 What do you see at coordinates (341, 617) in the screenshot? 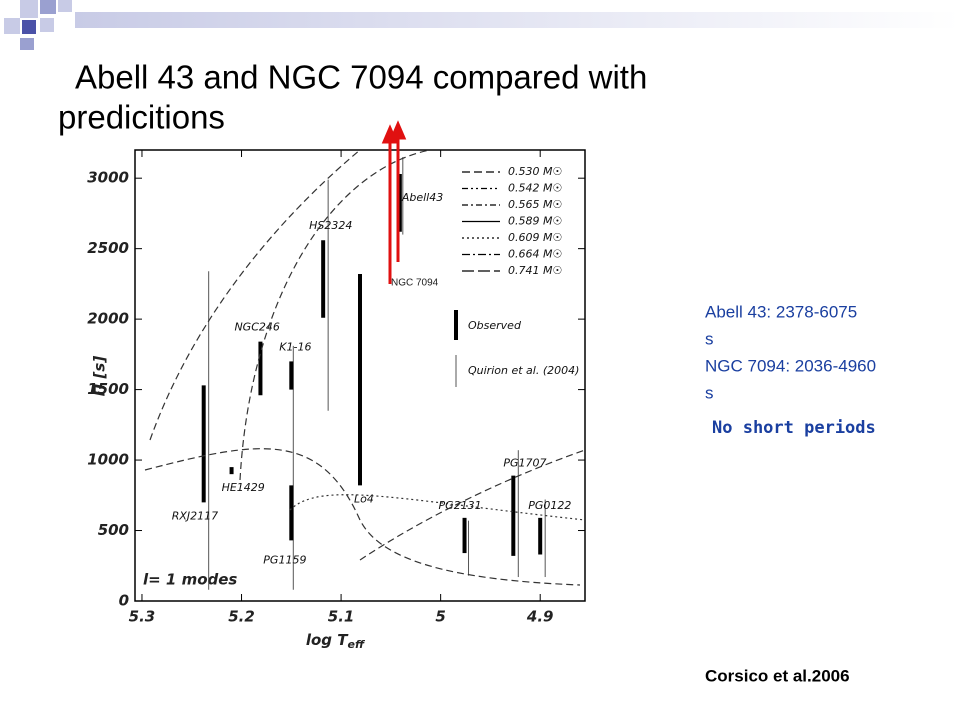
I see `x-tick-label: 5.1` at bounding box center [341, 617].